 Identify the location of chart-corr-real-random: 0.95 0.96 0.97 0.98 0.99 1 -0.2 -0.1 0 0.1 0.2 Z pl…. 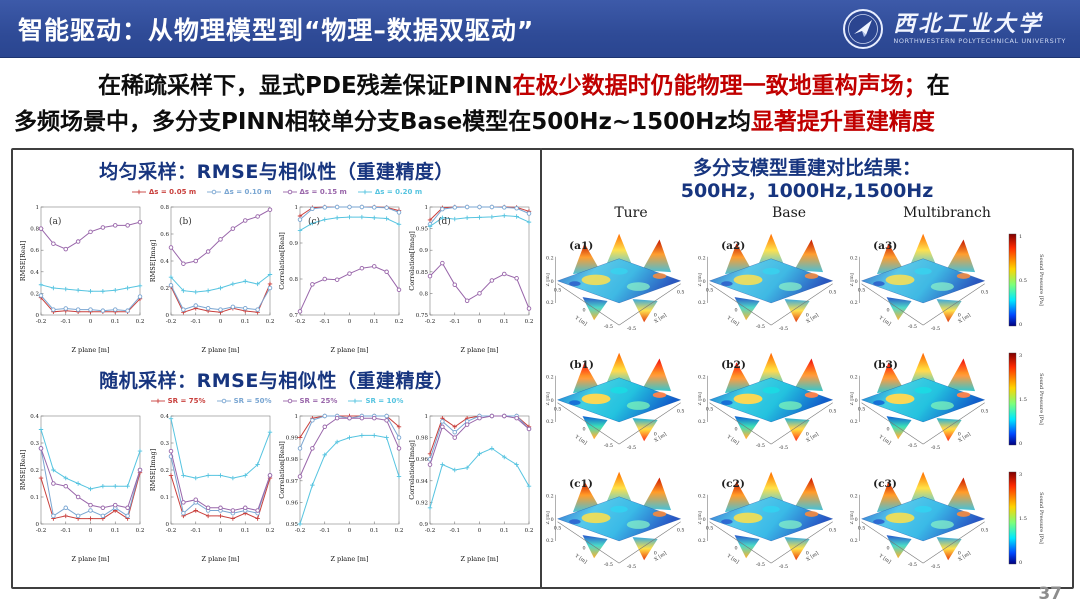
(341, 488).